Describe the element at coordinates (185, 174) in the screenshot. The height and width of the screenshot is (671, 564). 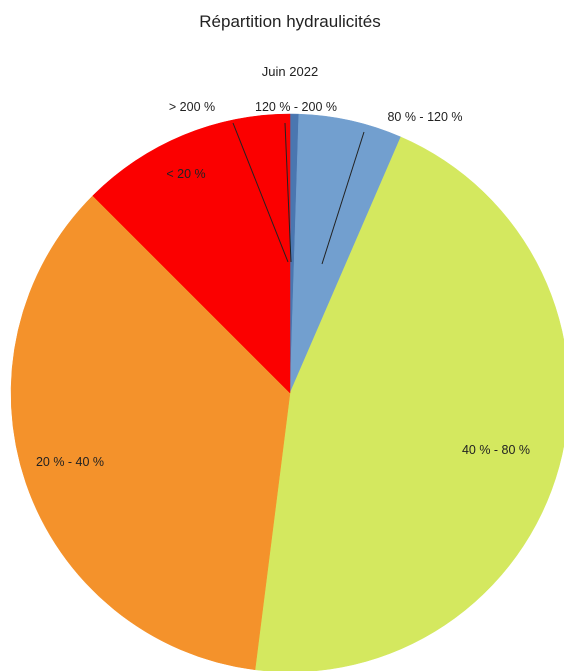
I see `slice-label-lt-20-pct: < 20 %` at that location.